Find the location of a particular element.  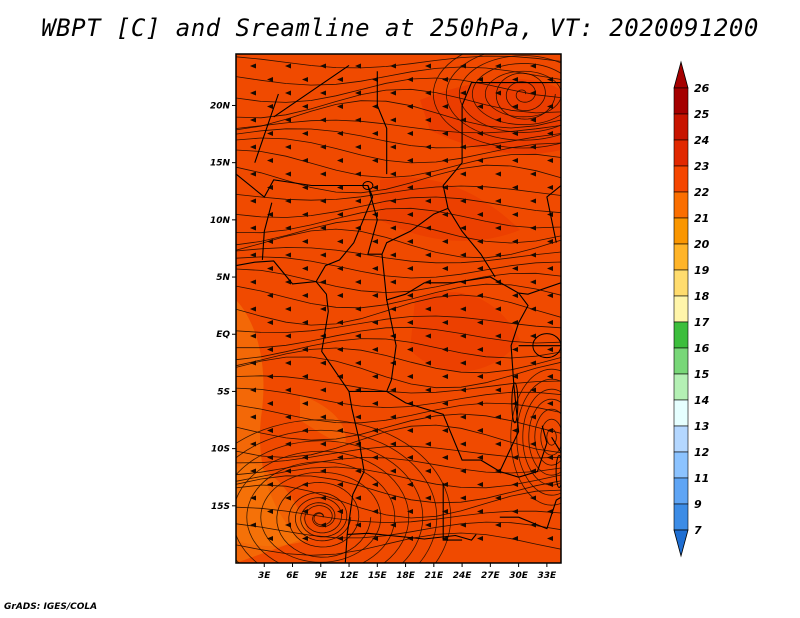

y-tick-label: 15N is located at coordinates (220, 164).